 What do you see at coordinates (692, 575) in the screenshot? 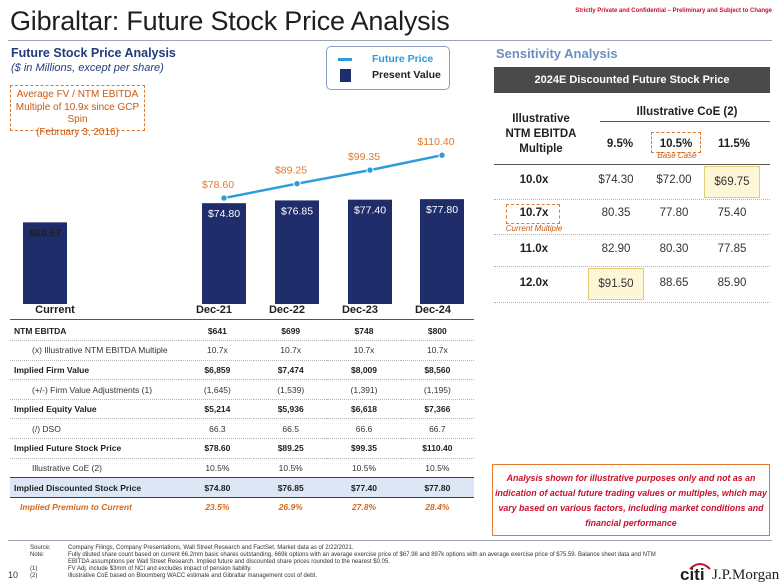
I see `citi-logo: citi` at bounding box center [692, 575].